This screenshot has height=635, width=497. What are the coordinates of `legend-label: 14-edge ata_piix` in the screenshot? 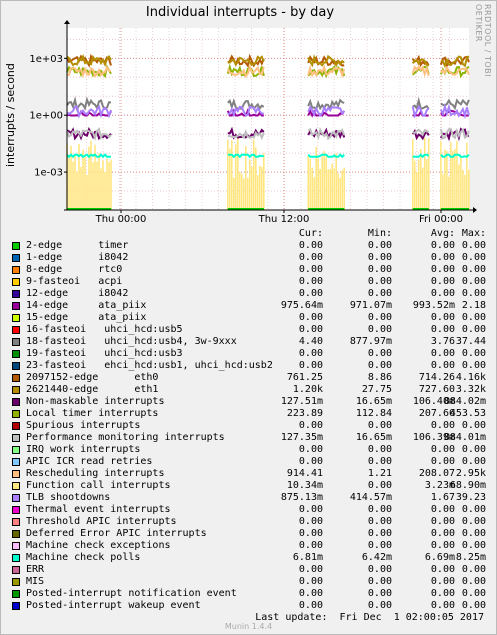 It's located at (86, 305).